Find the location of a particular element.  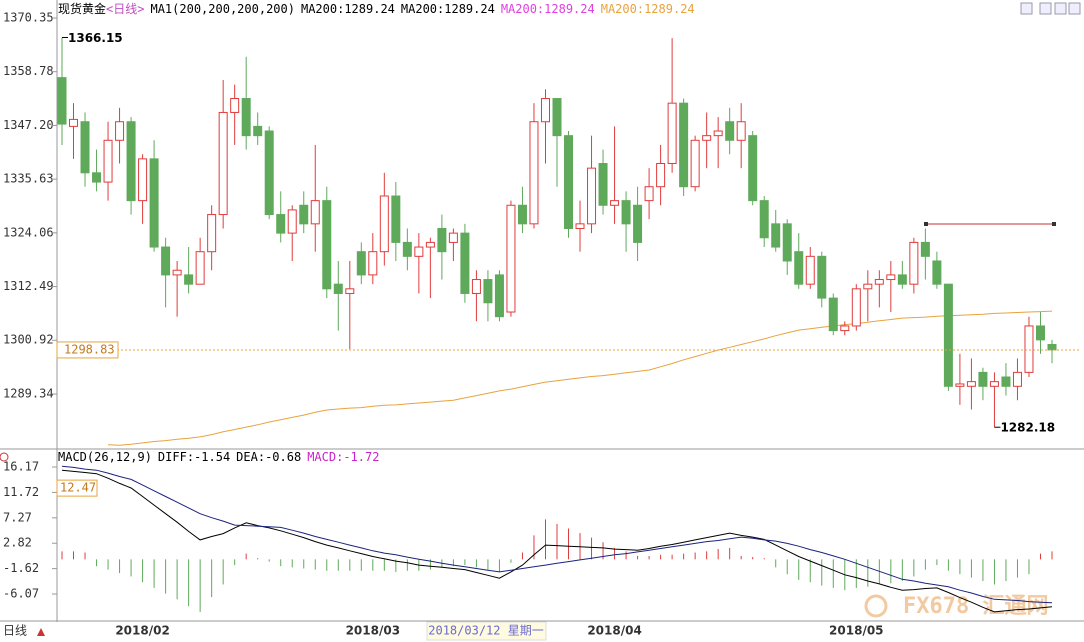

x-tick-label: 2018/04 is located at coordinates (614, 631).